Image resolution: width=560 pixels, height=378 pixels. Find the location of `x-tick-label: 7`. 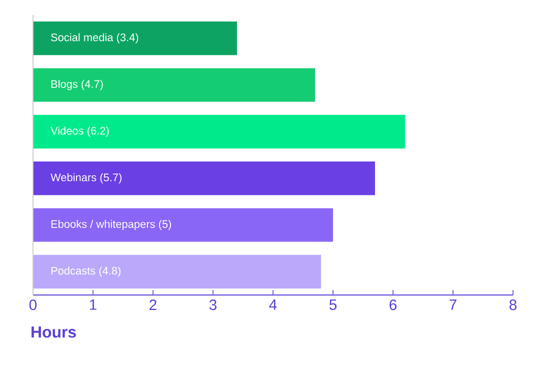

x-tick-label: 7 is located at coordinates (453, 305).